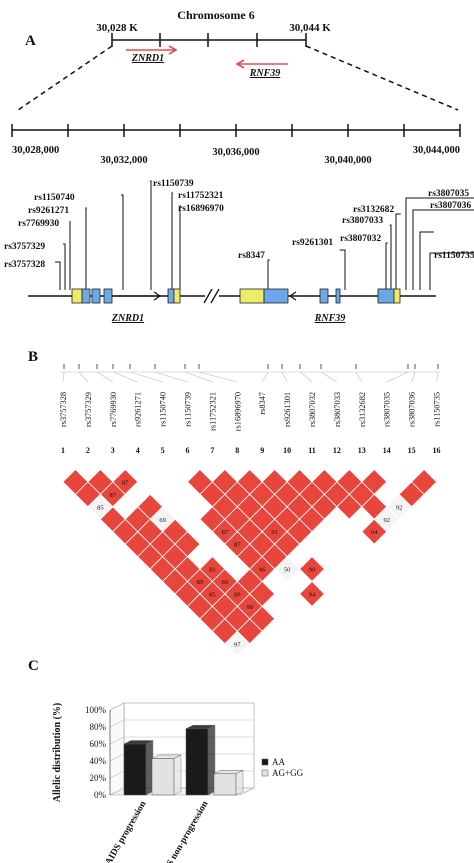 The width and height of the screenshot is (474, 863). I want to click on ld-marker-number: 15, so click(412, 450).